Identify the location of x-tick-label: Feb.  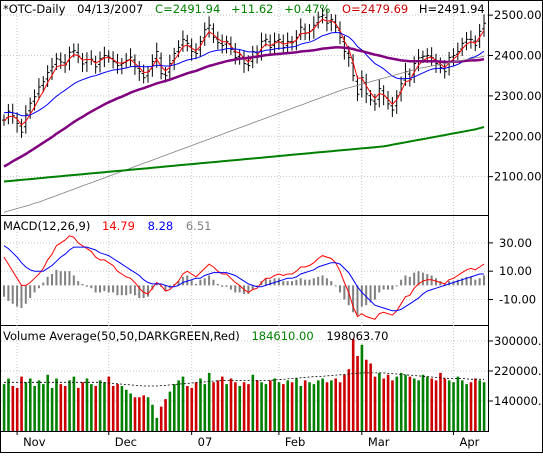
(295, 442).